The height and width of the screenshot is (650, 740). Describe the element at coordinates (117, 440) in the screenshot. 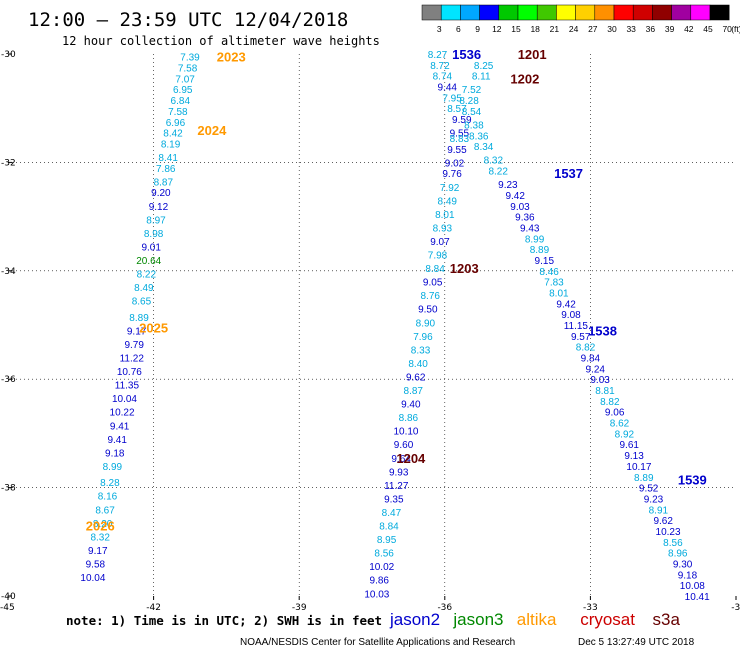

I see `swh-value: 9.41` at that location.